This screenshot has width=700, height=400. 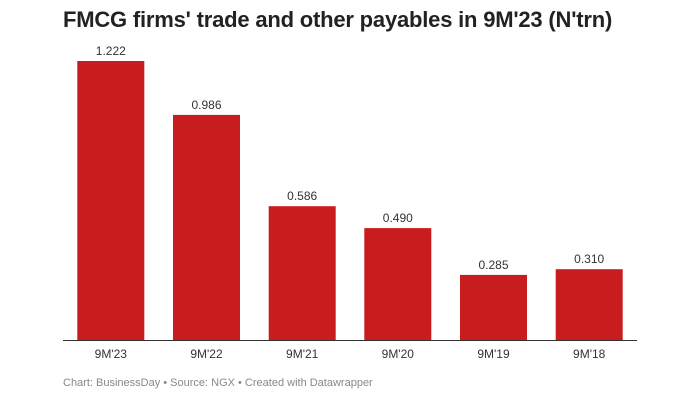 What do you see at coordinates (493, 354) in the screenshot?
I see `x-tick-label-5: 9M'19` at bounding box center [493, 354].